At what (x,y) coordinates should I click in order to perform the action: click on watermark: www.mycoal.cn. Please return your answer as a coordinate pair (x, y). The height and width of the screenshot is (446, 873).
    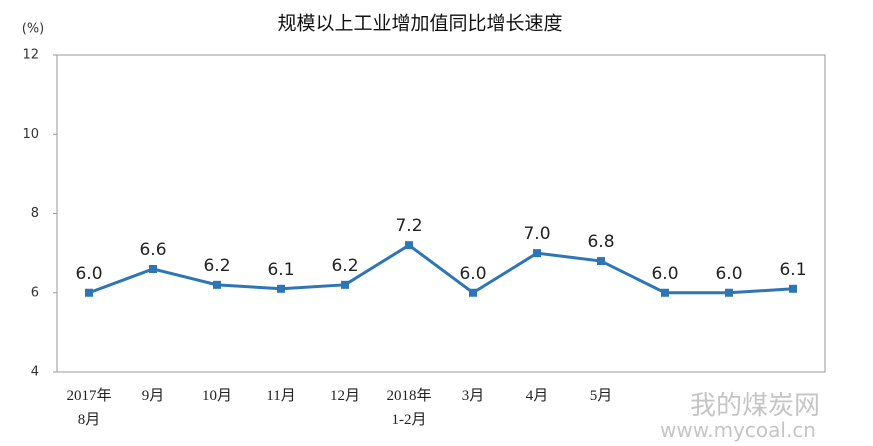
    Looking at the image, I should click on (738, 430).